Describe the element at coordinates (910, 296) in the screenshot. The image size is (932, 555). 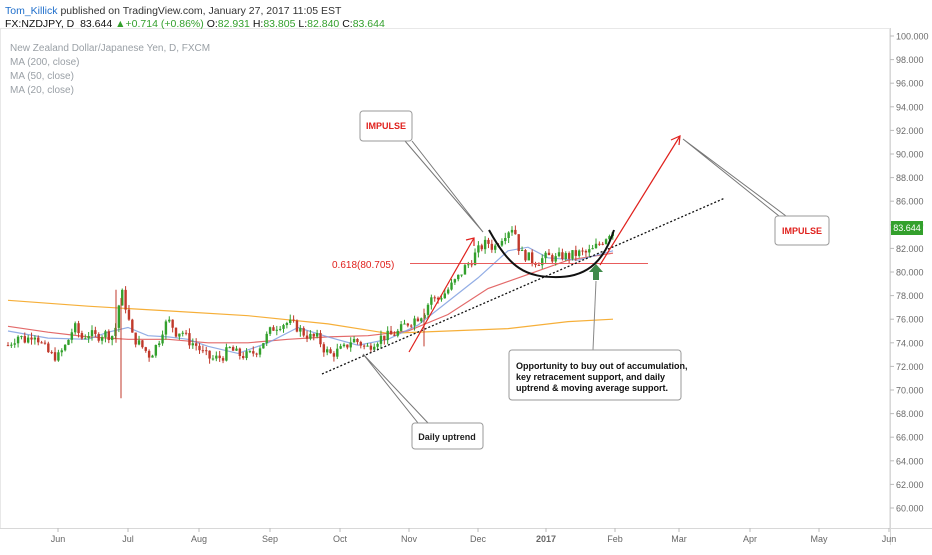
I see `price-tick-label: 78.000` at that location.